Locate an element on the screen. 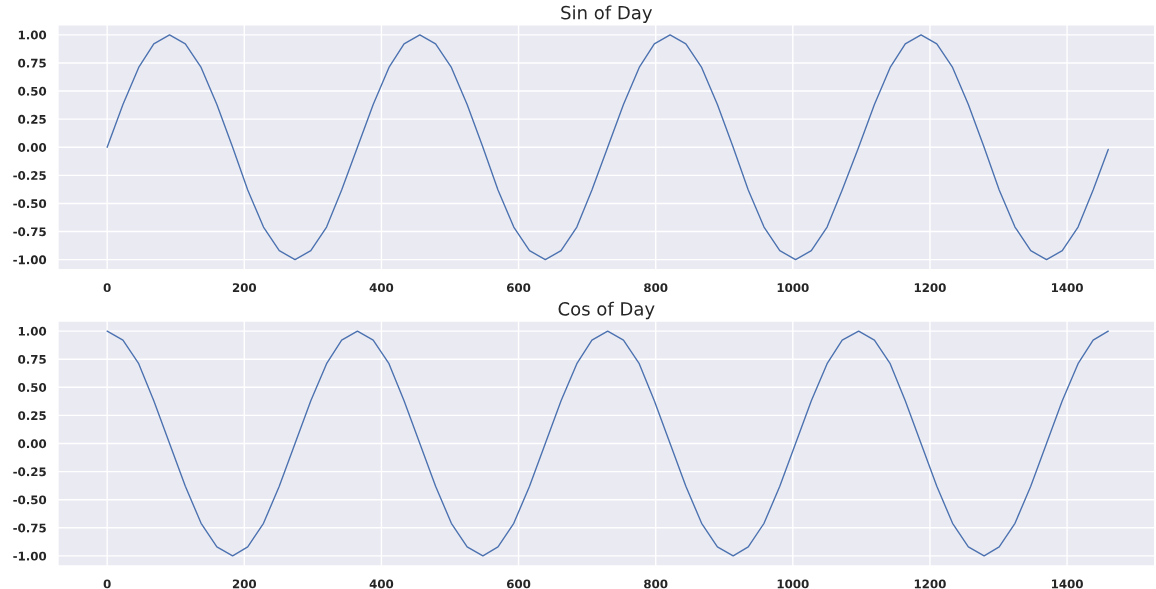 This screenshot has width=1156, height=589. chart-title: Cos of Day is located at coordinates (606, 310).